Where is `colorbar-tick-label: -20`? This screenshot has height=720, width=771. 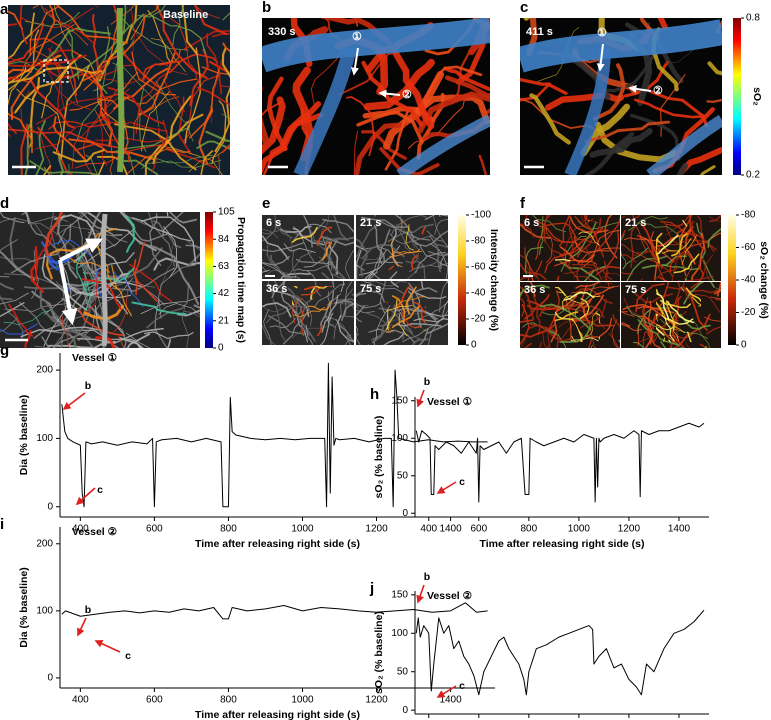
colorbar-tick-label: -20 is located at coordinates (478, 319).